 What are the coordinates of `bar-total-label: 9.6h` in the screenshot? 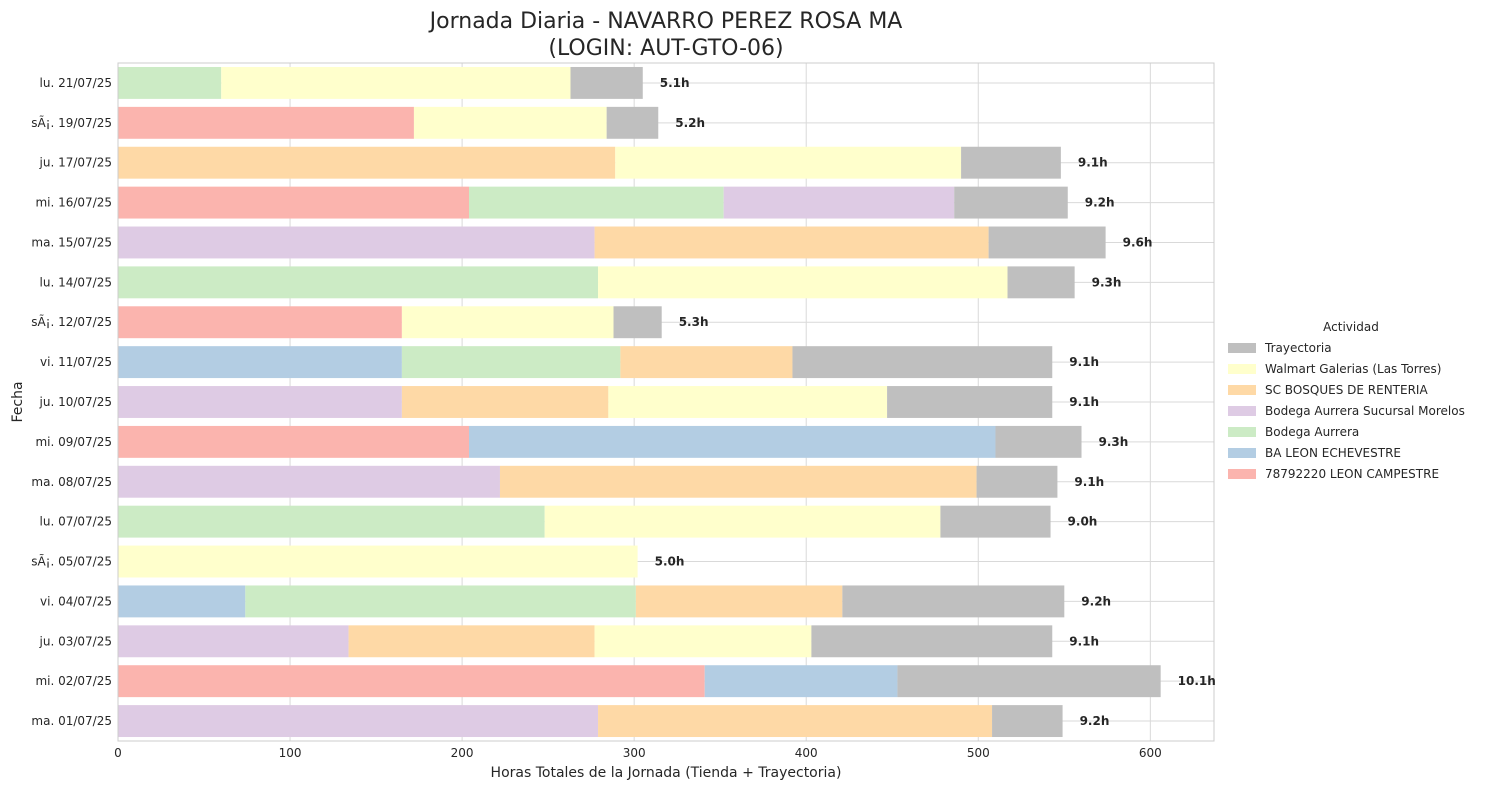 It's located at (1138, 242).